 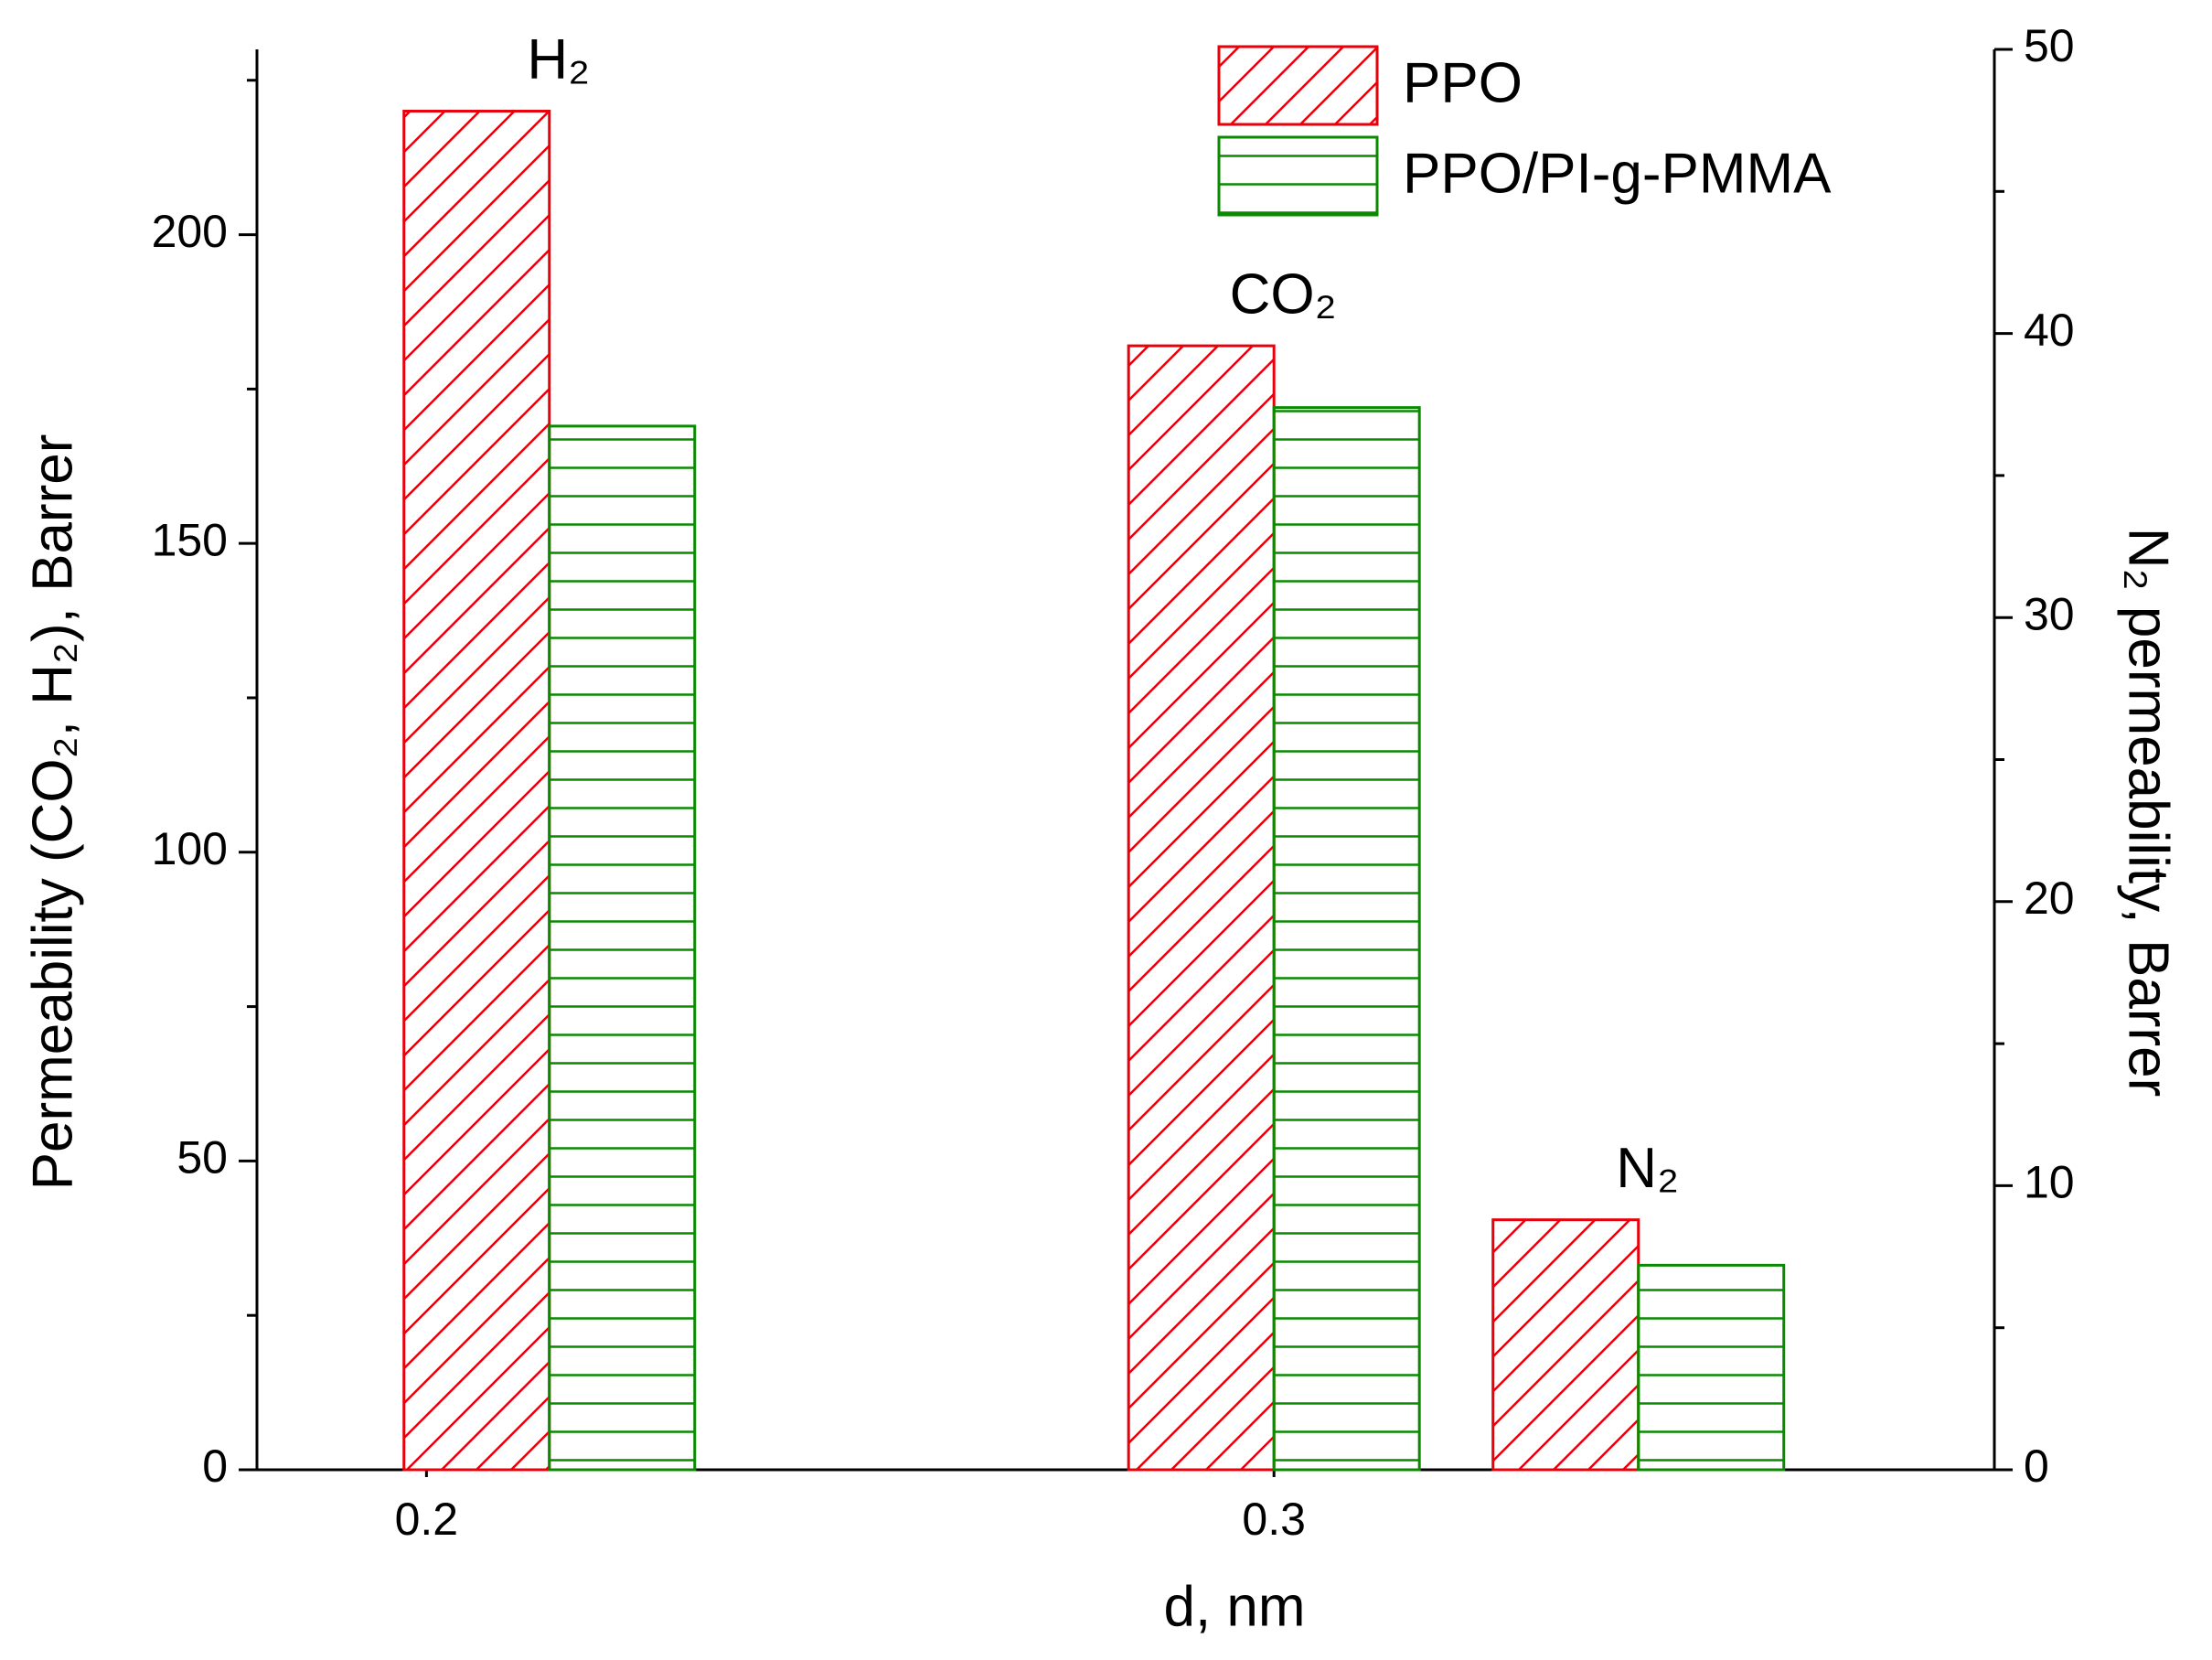 I want to click on y2-tick-label: 40, so click(x=2049, y=330).